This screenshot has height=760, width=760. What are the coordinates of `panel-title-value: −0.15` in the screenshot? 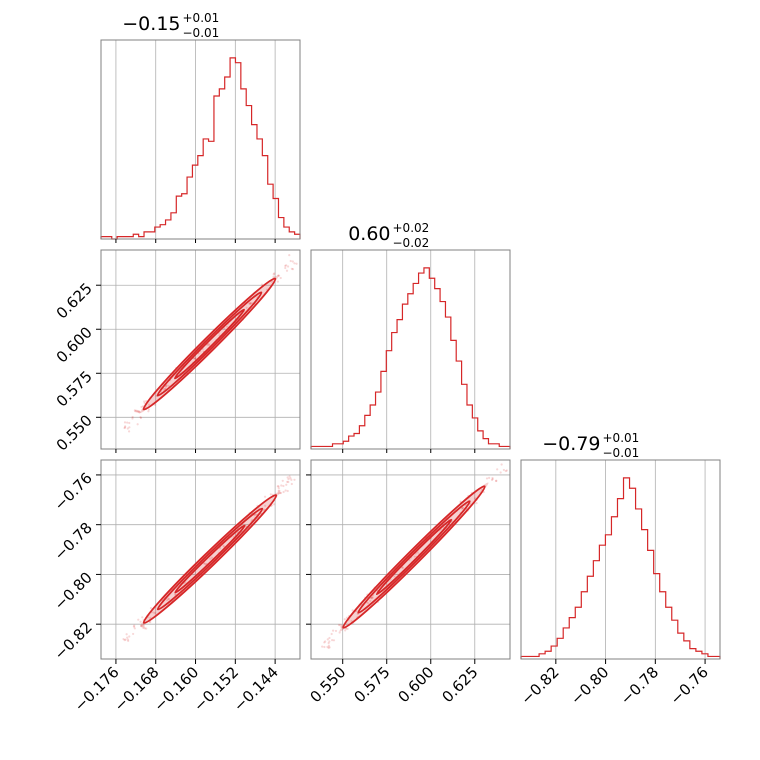 It's located at (151, 24).